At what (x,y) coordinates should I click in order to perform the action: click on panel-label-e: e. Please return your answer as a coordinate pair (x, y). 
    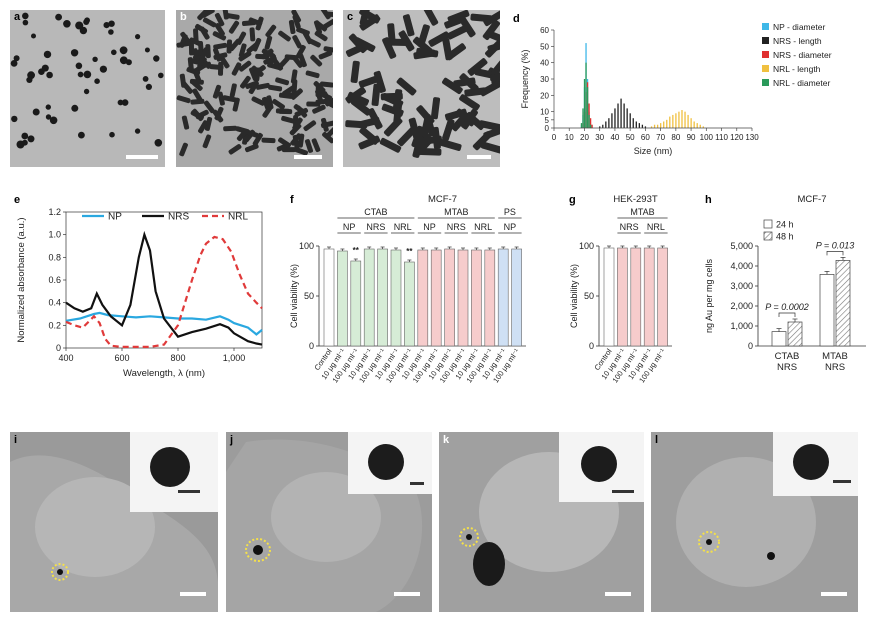
    Looking at the image, I should click on (17, 200).